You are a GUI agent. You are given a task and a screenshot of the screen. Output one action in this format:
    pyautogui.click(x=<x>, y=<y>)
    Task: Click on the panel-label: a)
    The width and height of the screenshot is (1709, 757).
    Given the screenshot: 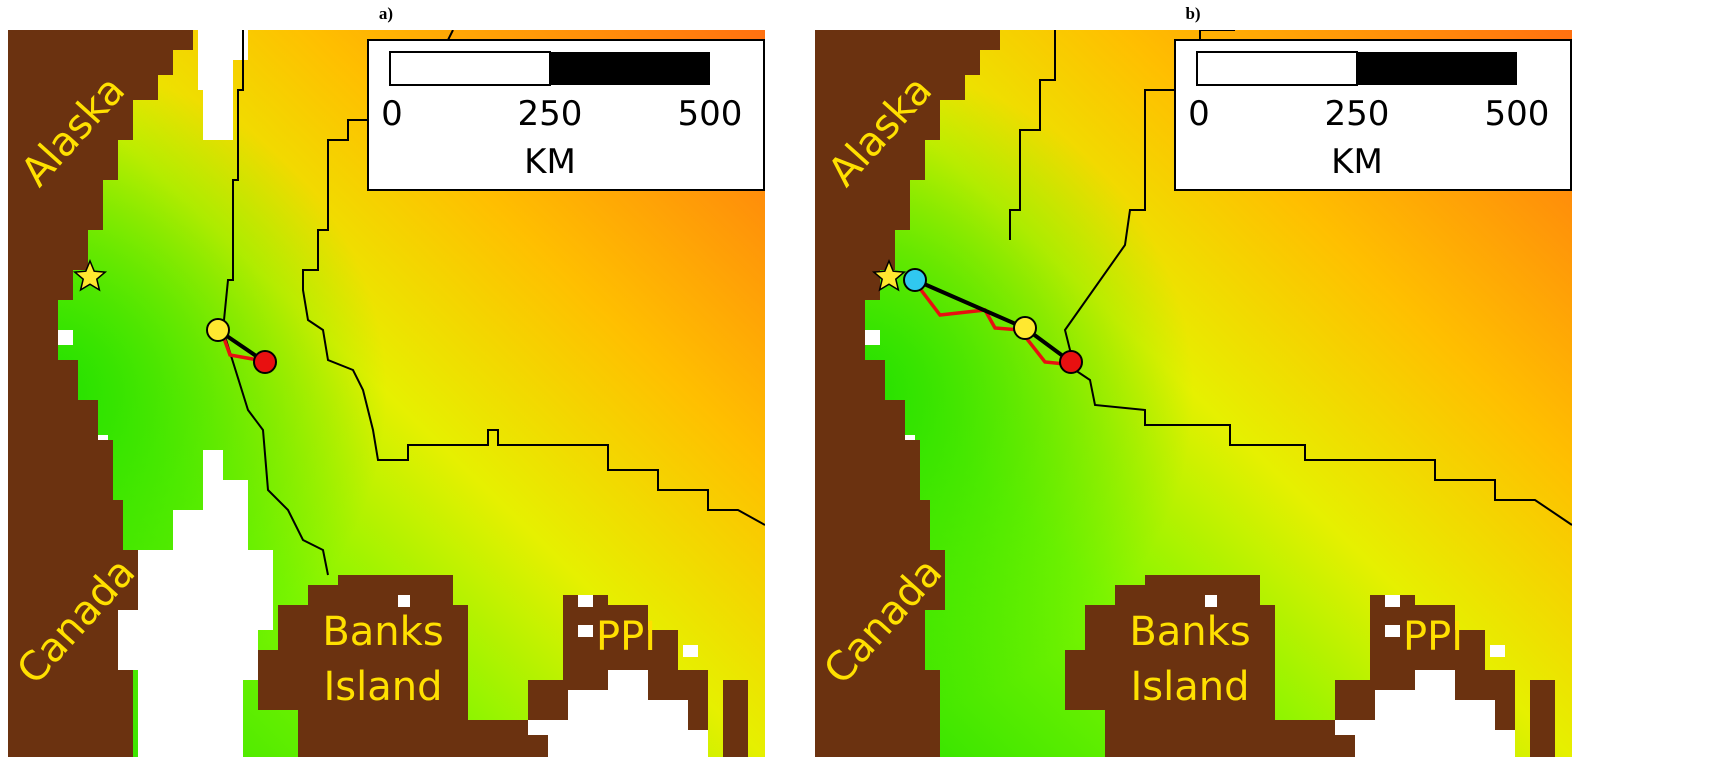 What is the action you would take?
    pyautogui.click(x=386, y=13)
    